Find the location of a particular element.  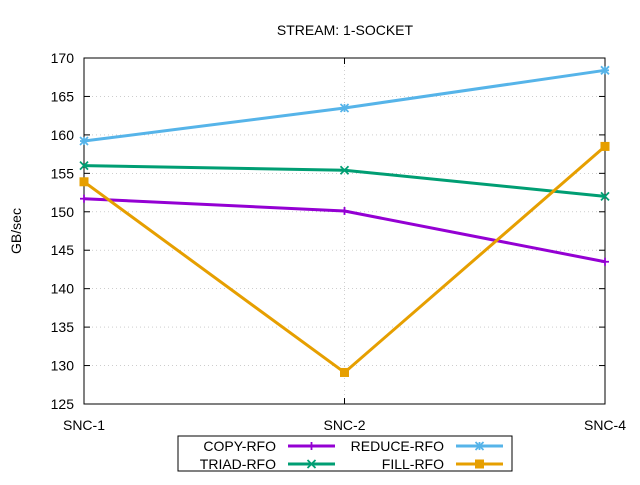

legend-label: FILL-RFO is located at coordinates (413, 464).